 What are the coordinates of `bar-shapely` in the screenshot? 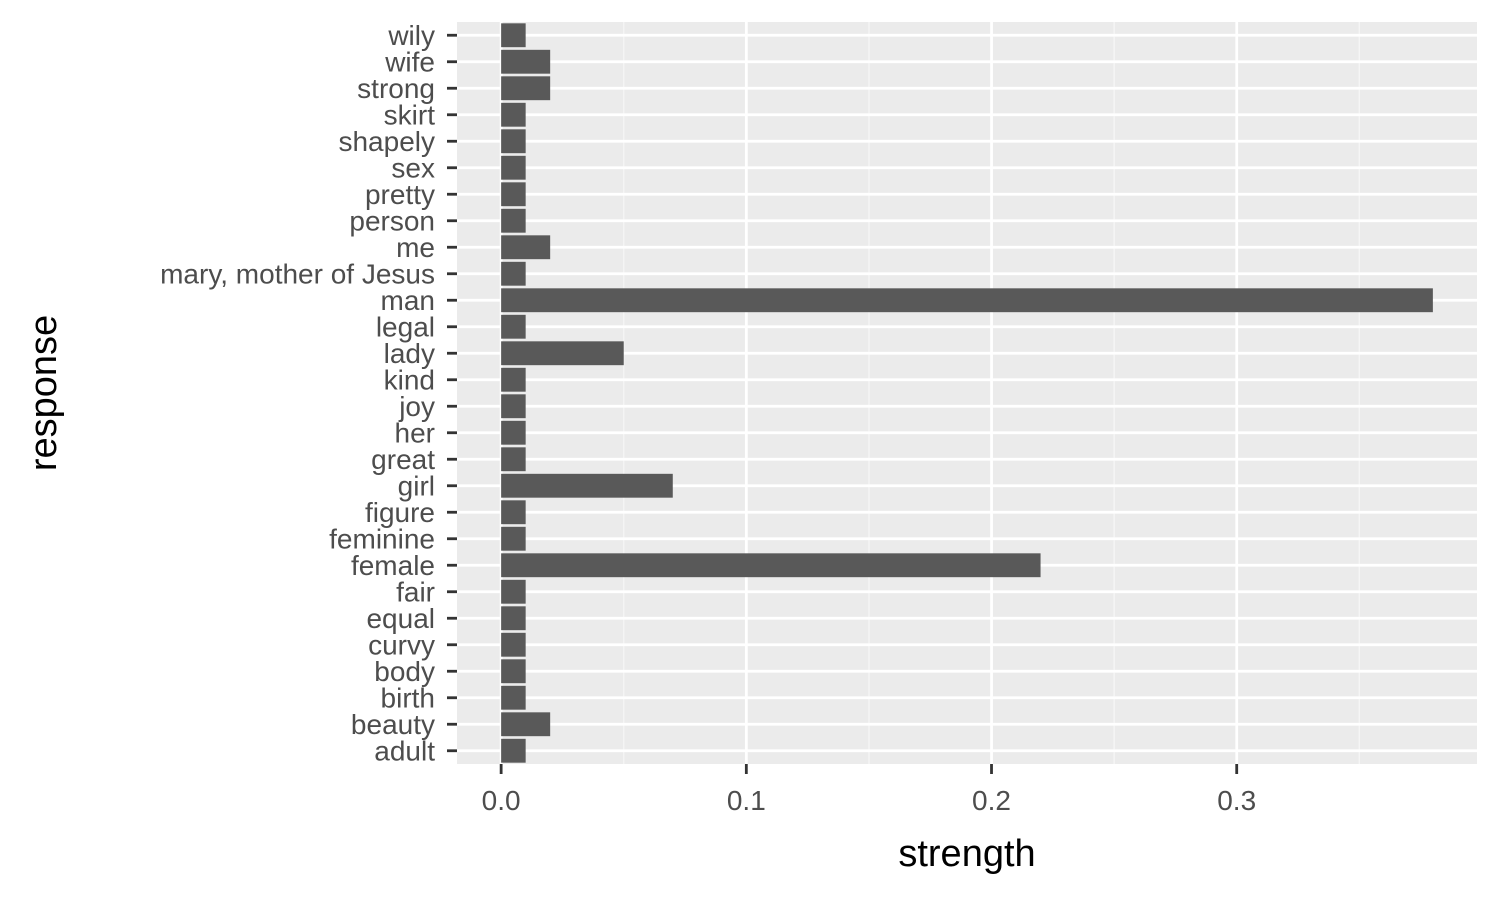 It's located at (513, 141).